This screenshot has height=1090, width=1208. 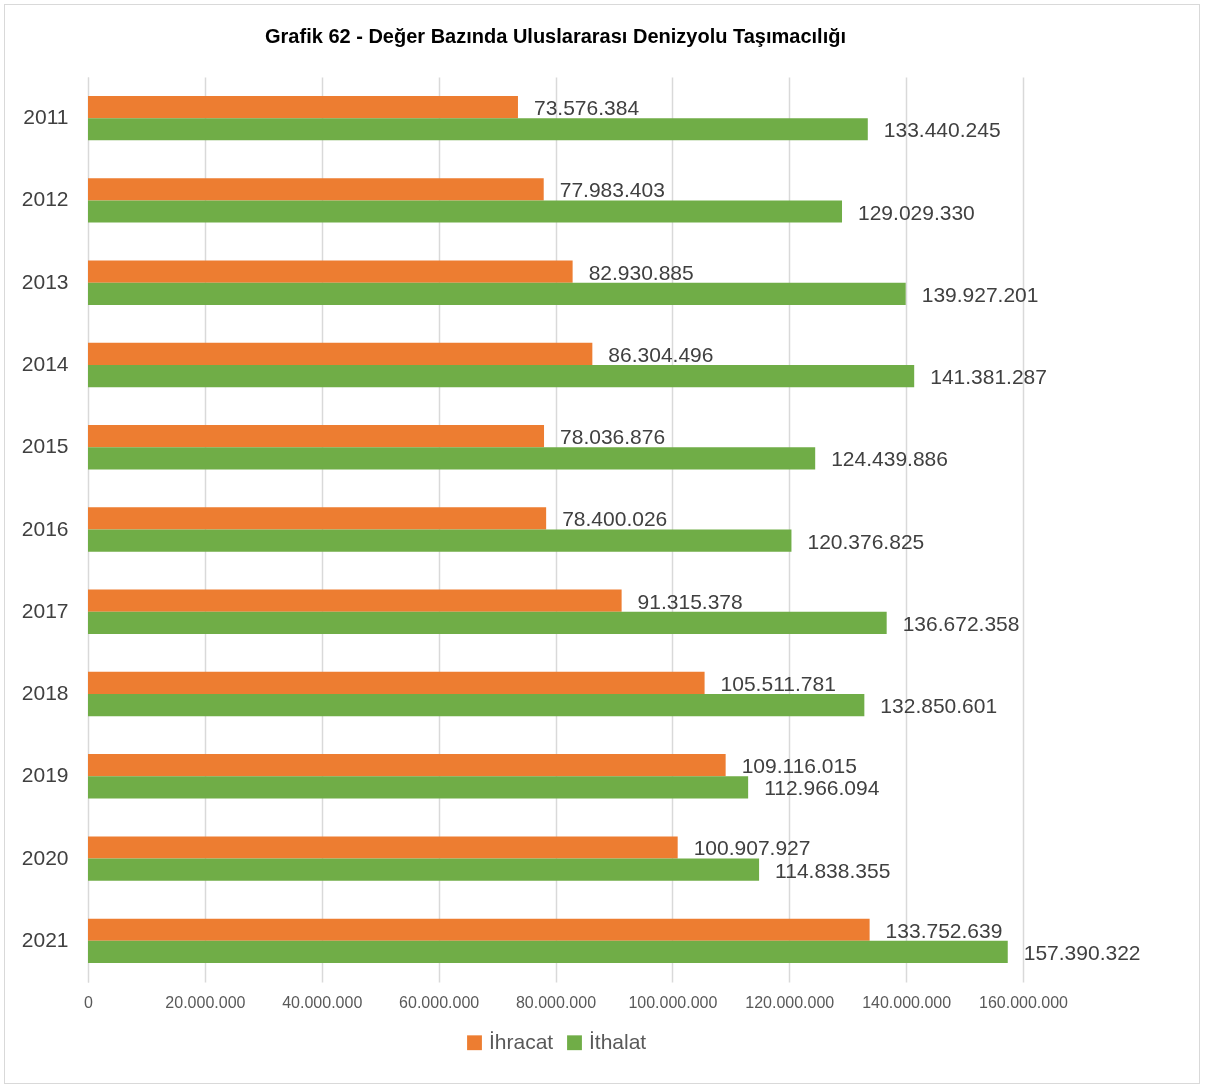 I want to click on x-tick-label: 100.000.000, so click(x=673, y=1002).